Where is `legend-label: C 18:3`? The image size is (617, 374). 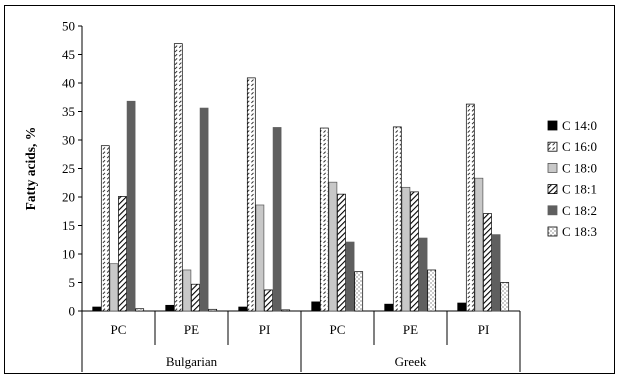 legend-label: C 18:3 is located at coordinates (579, 231).